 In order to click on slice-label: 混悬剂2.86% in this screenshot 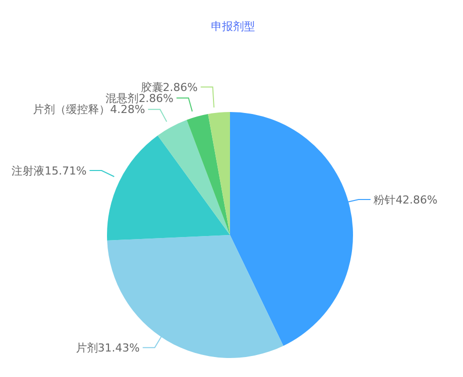, I will do `click(140, 98)`.